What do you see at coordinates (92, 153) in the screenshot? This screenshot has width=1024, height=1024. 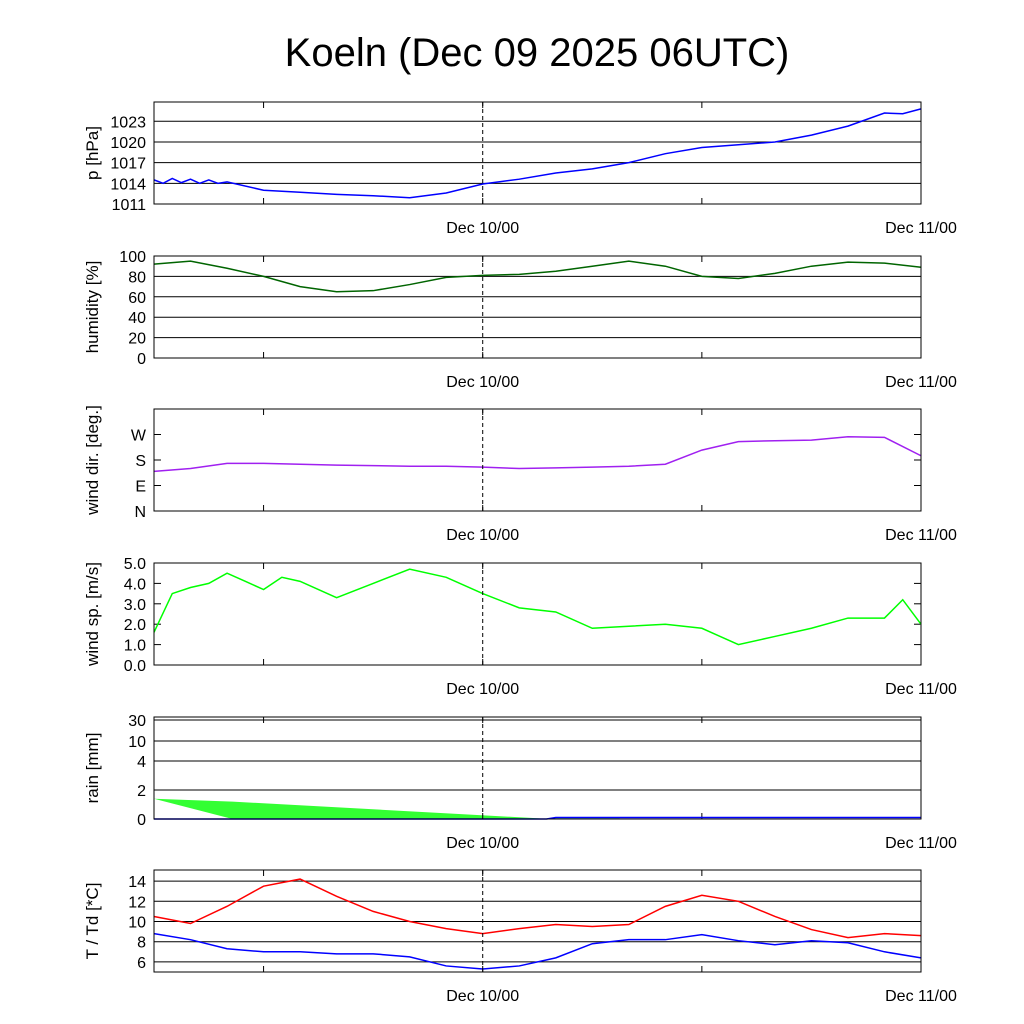 I see `y-axis-label: p [hPa]` at bounding box center [92, 153].